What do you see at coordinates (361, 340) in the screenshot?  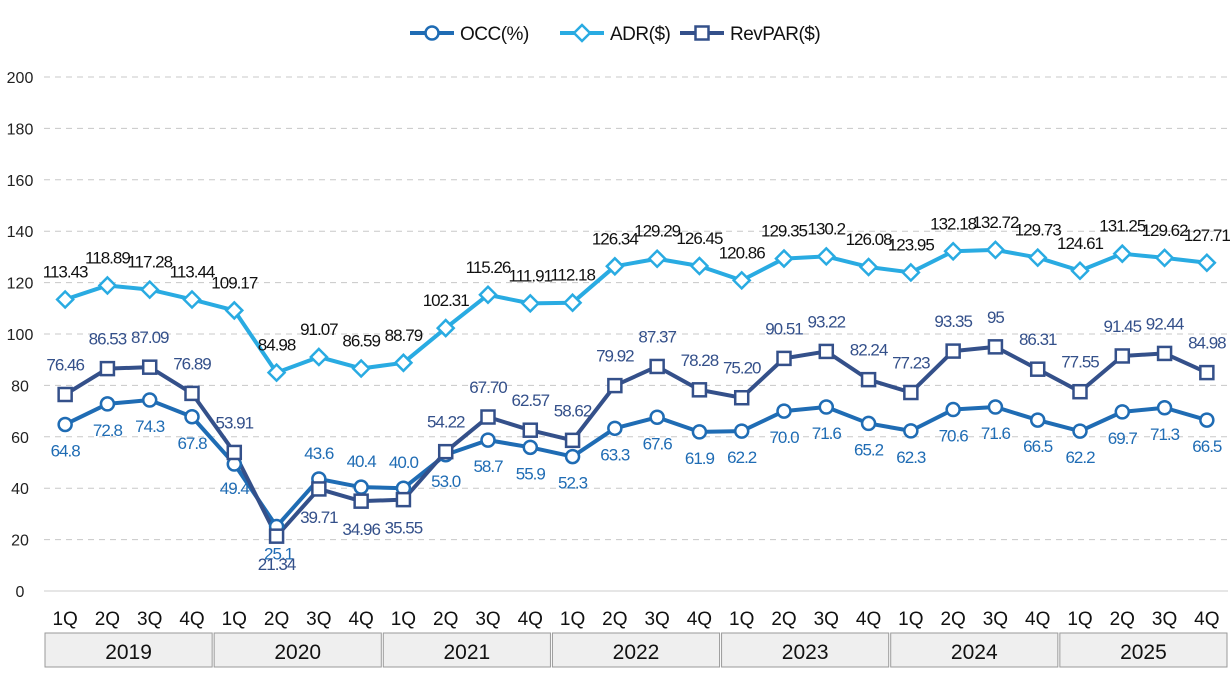 I see `adr-label: 86.59` at bounding box center [361, 340].